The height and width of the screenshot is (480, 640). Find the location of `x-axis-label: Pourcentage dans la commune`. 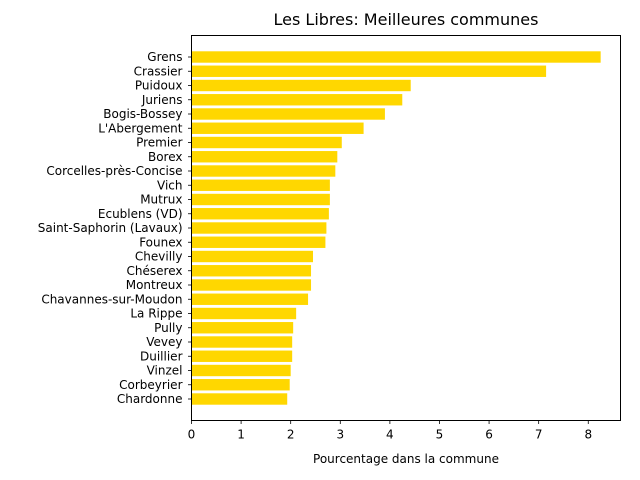

x-axis-label: Pourcentage dans la commune is located at coordinates (406, 459).